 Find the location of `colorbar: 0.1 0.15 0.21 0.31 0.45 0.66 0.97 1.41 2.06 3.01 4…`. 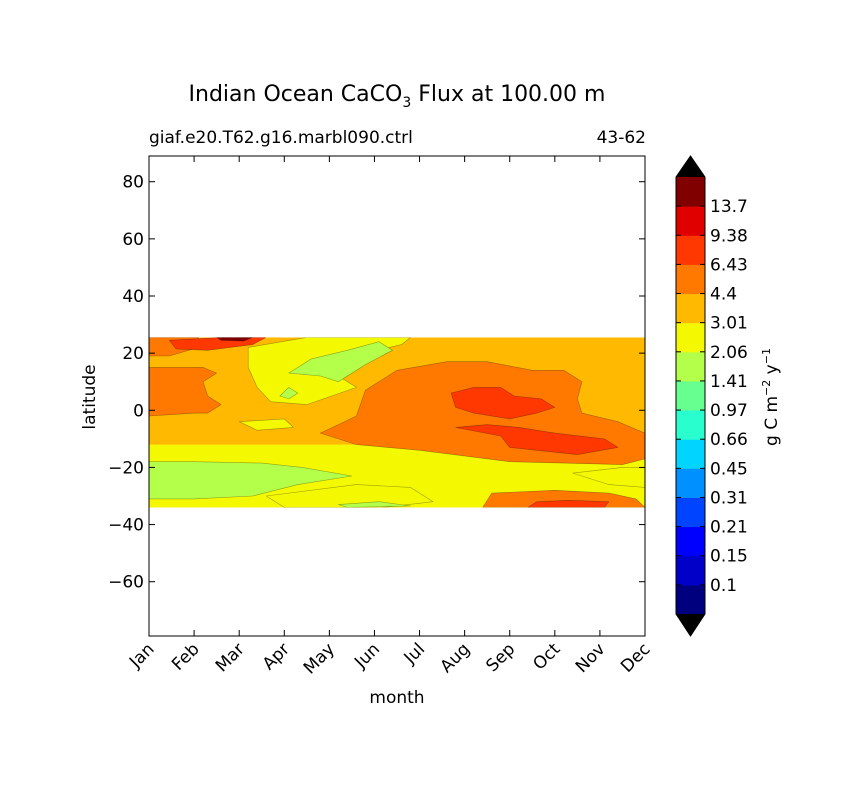

colorbar: 0.1 0.15 0.21 0.31 0.45 0.66 0.97 1.41 2.06 3.01 4… is located at coordinates (711, 396).